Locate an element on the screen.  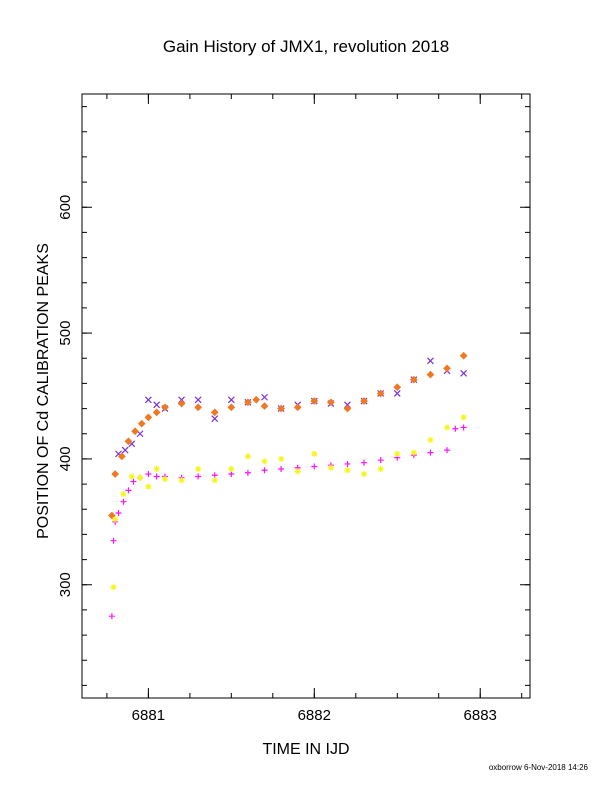
y-tick-labels: 300 400 500 600 is located at coordinates (65, 396).